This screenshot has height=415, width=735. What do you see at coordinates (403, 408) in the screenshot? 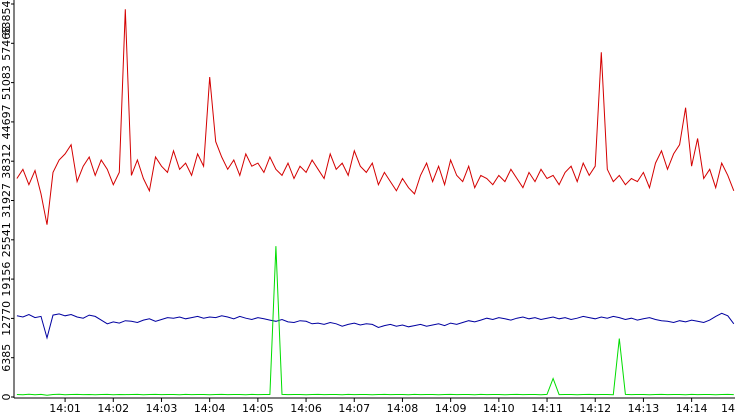
I see `x-tick-label: 14:08` at bounding box center [403, 408].